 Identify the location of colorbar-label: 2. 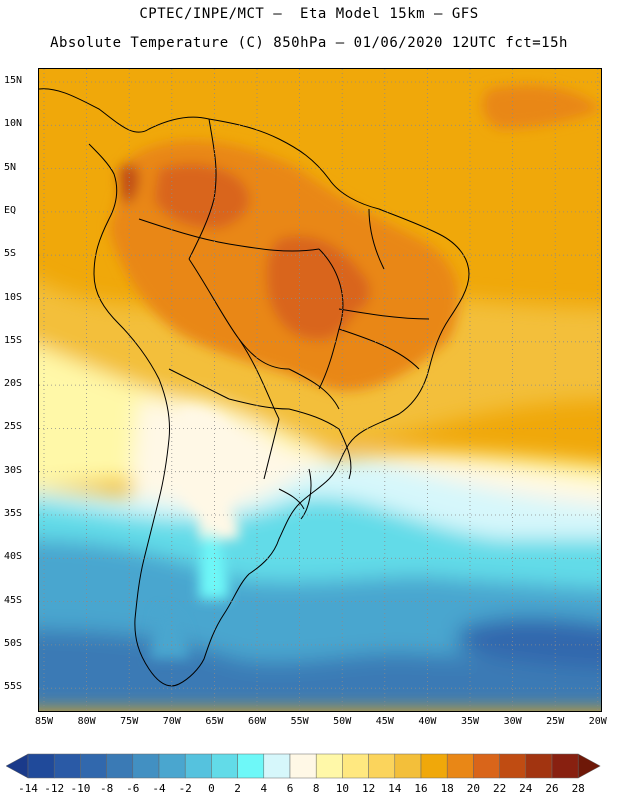
(237, 788).